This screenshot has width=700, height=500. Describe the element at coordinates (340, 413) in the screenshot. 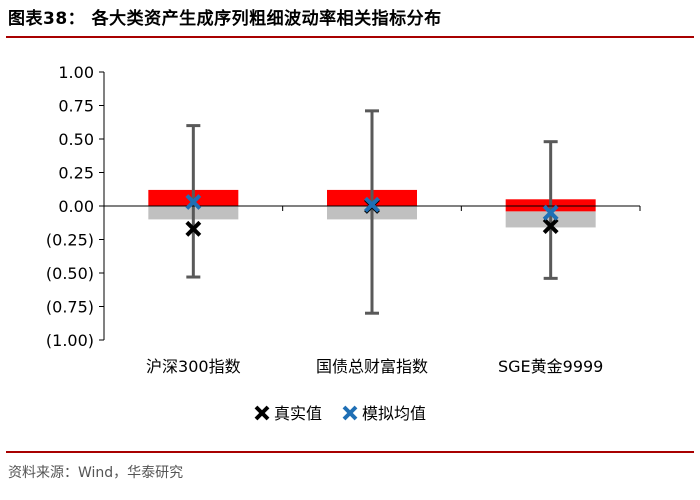

I see `legend: 真实值 模拟均值` at that location.